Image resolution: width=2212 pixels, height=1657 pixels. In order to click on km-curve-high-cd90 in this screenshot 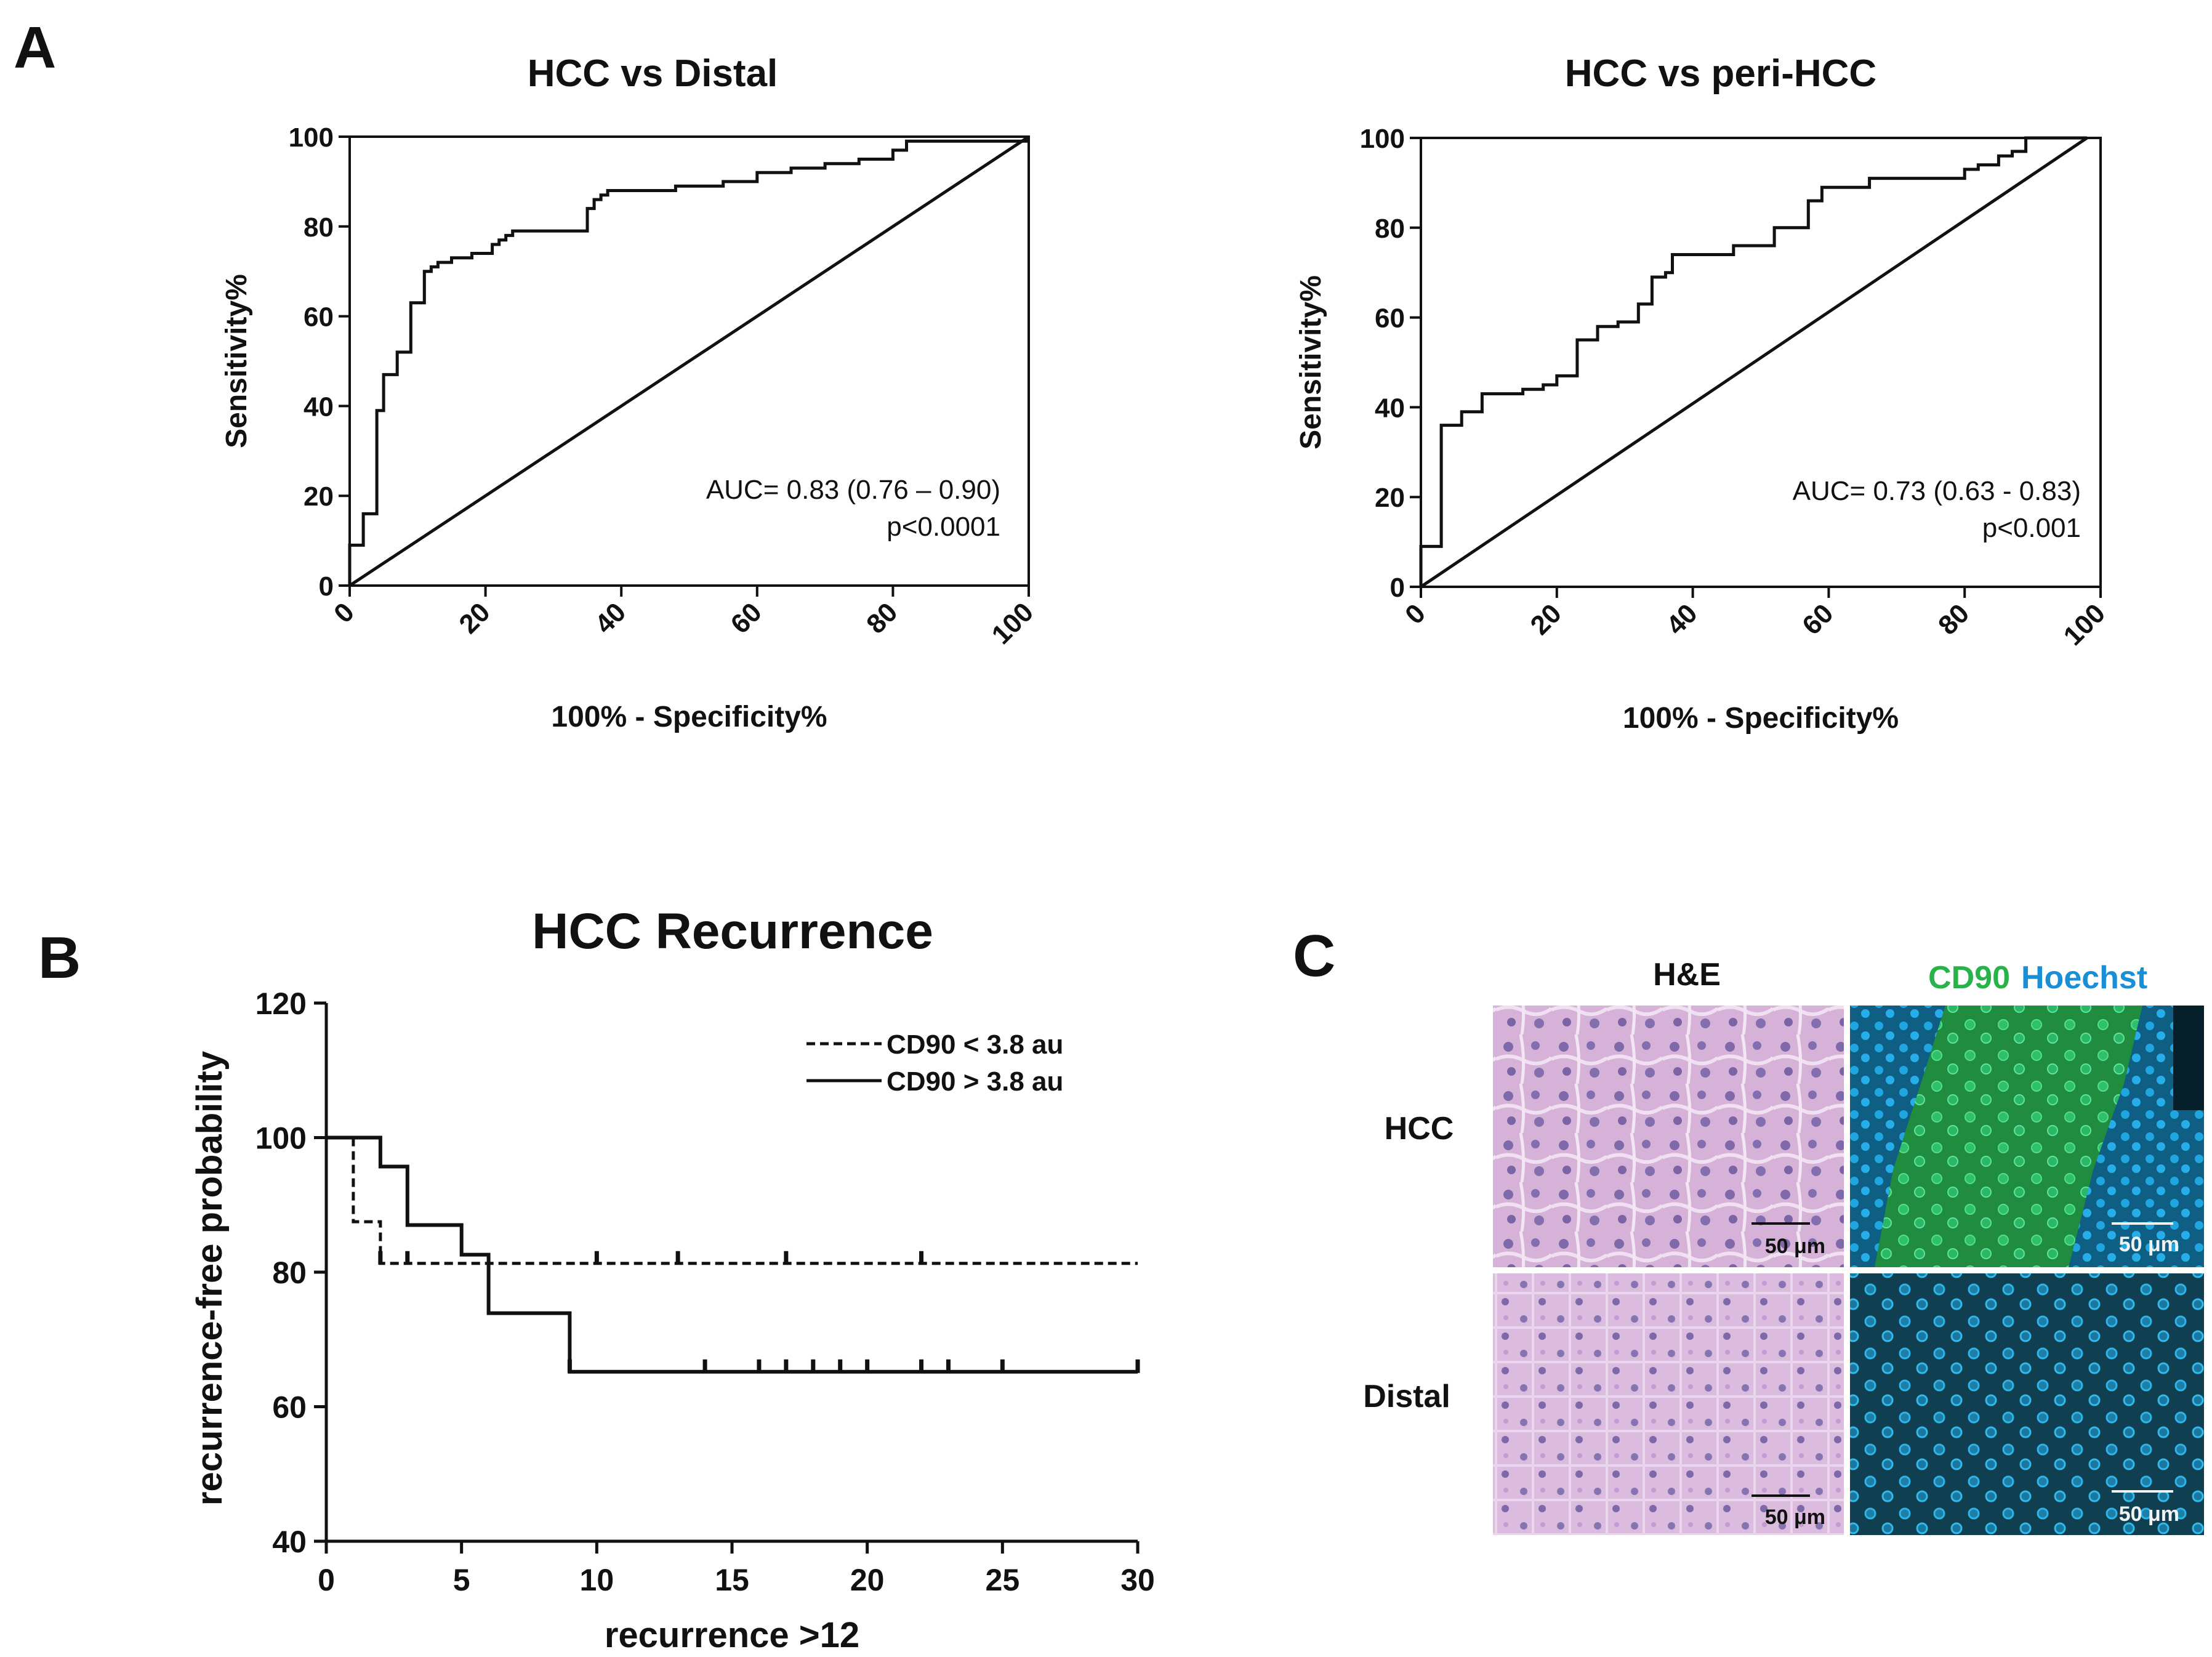, I will do `click(732, 1254)`.